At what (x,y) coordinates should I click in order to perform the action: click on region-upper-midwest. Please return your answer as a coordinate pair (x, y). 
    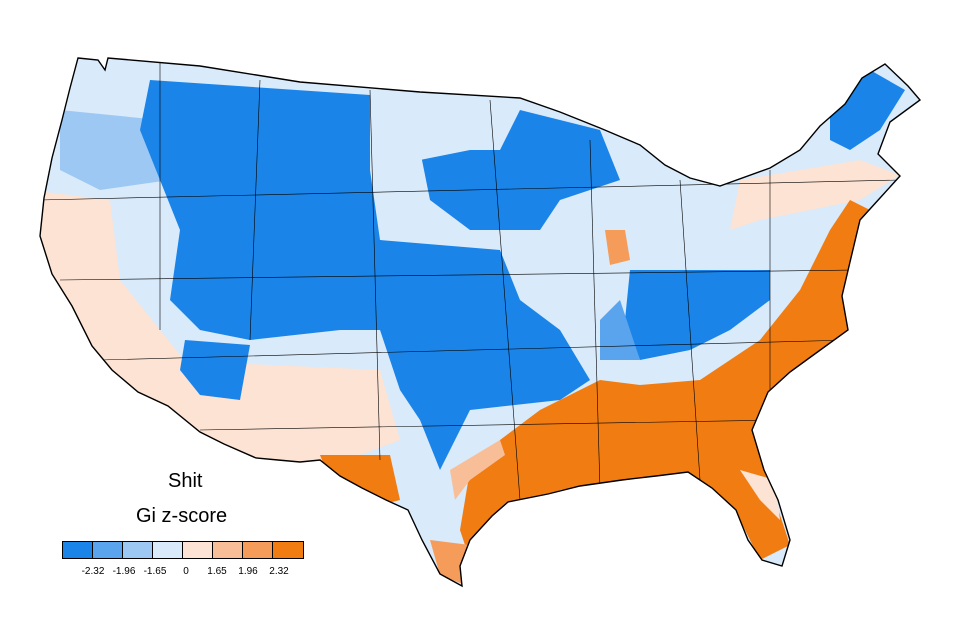
    Looking at the image, I should click on (520, 170).